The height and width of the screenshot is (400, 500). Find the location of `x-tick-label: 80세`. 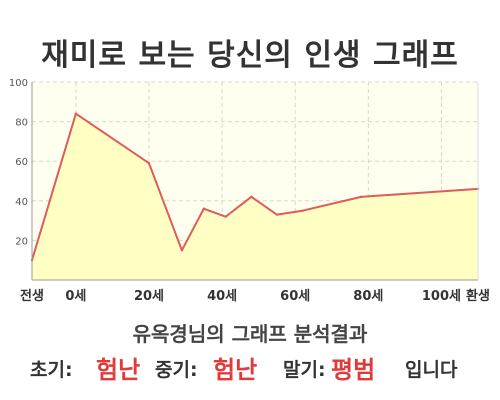

x-tick-label: 80세 is located at coordinates (368, 296).